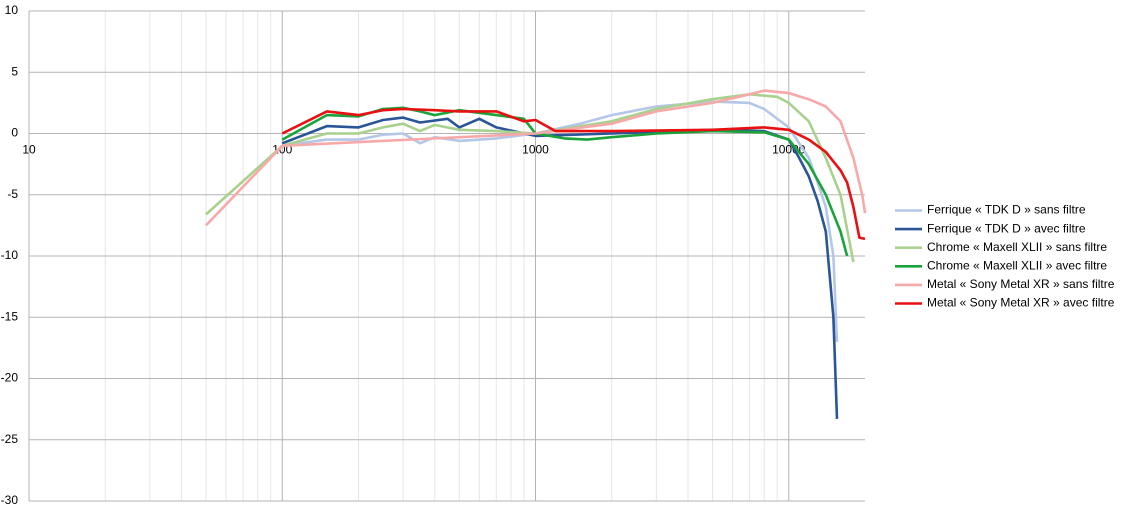  I want to click on y-tick-label: -5, so click(12, 194).